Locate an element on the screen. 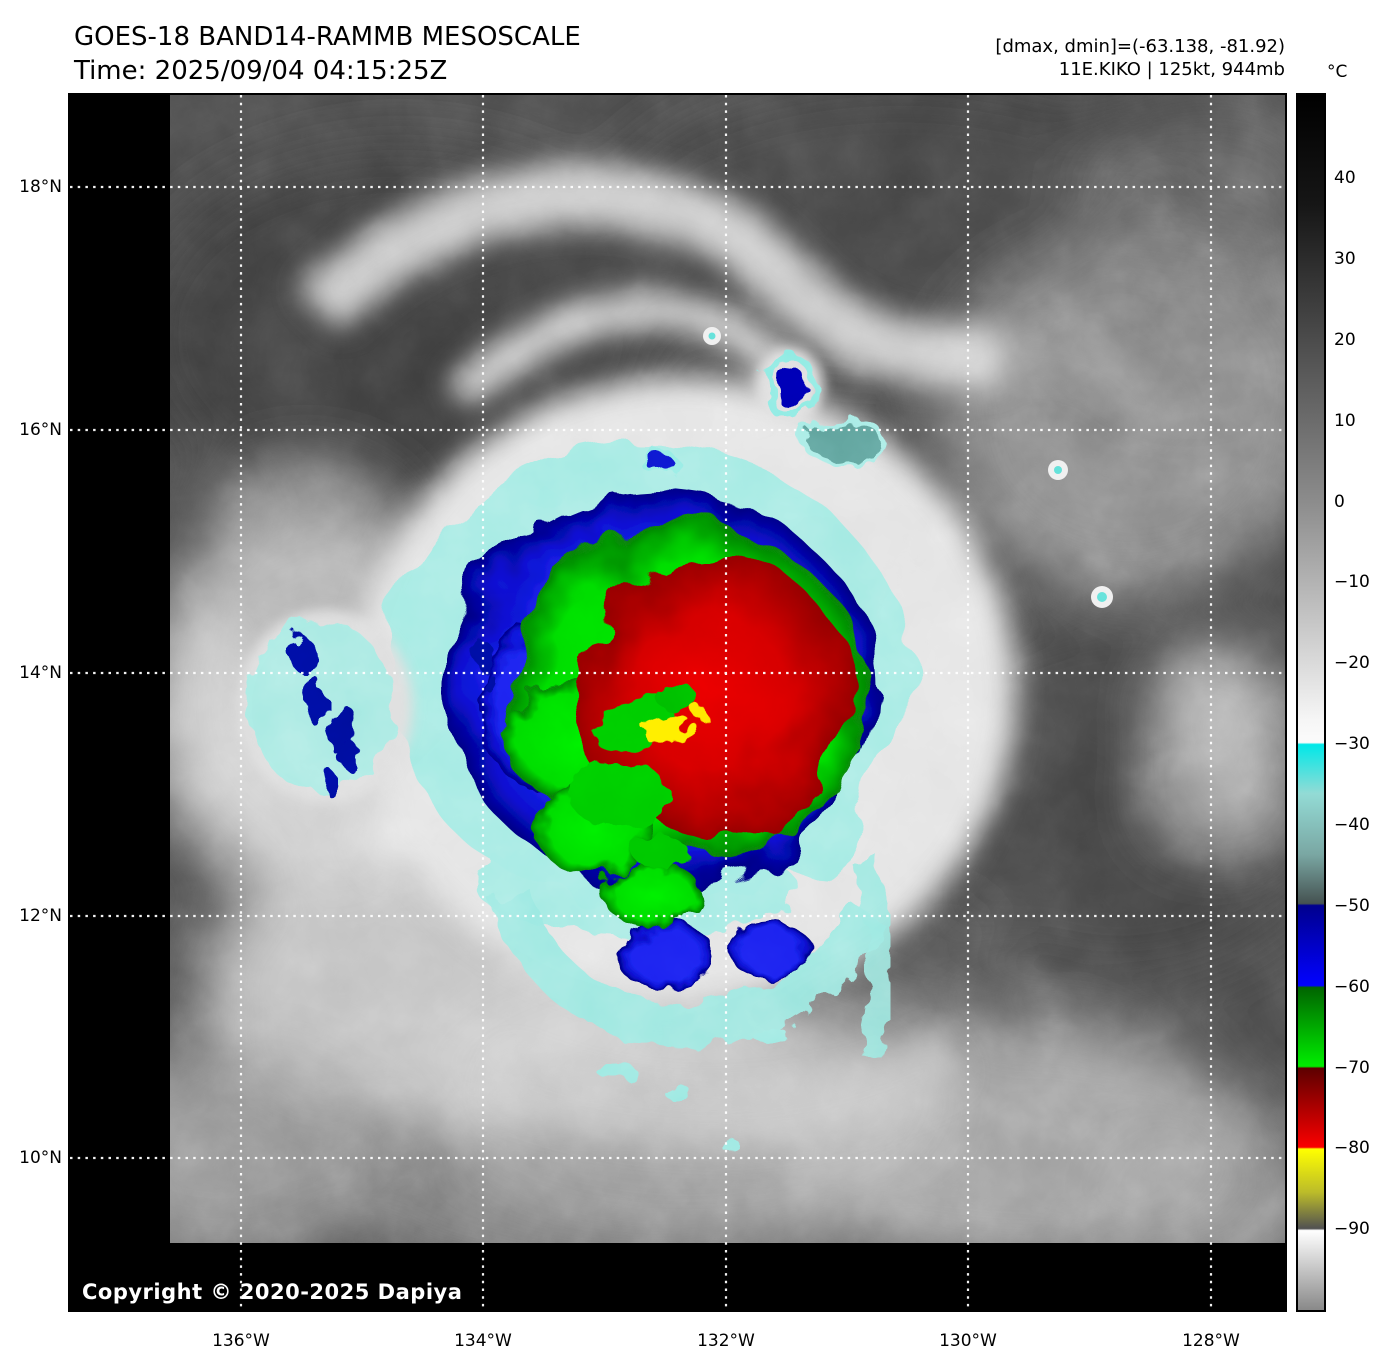  lat-tick-label-16n: 16°N is located at coordinates (40, 430).